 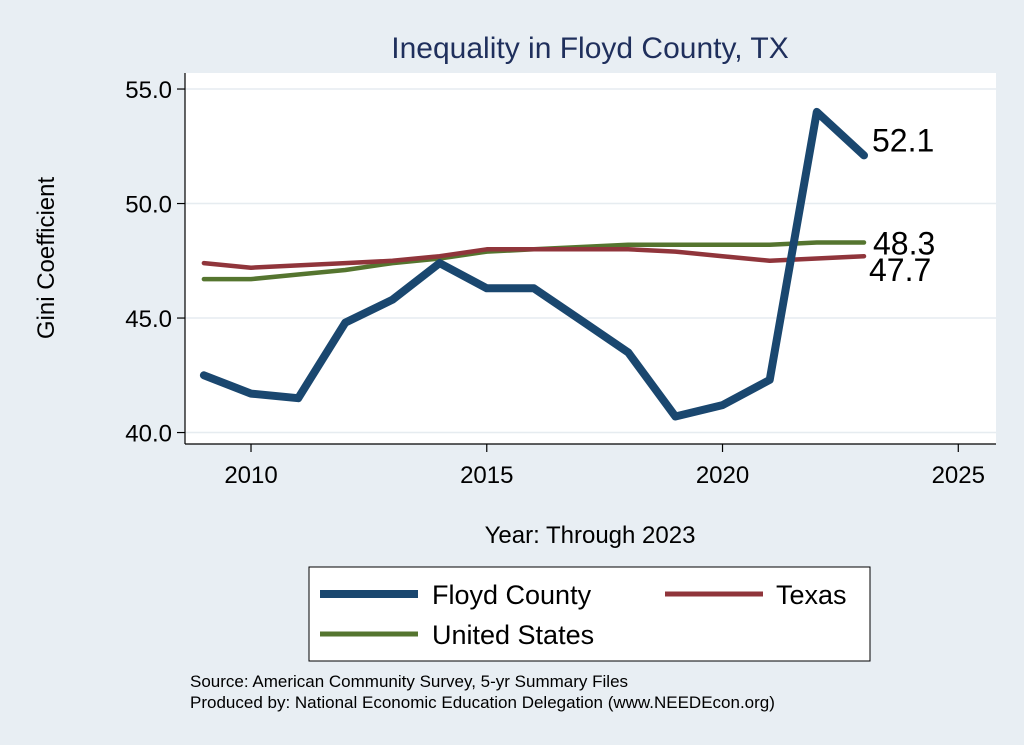 I want to click on y-tick-label: 40.0, so click(x=148, y=434).